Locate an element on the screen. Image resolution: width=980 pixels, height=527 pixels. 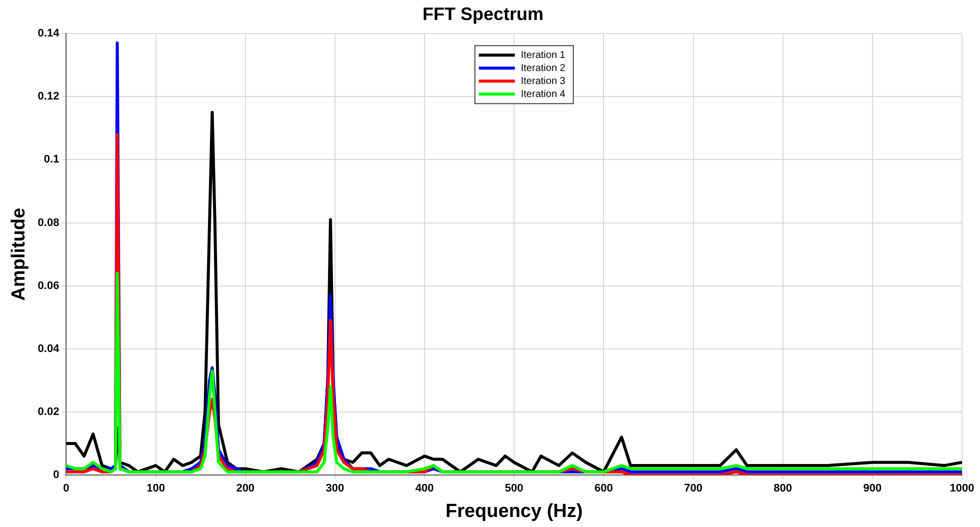
x-tick-label: 700 is located at coordinates (693, 488).